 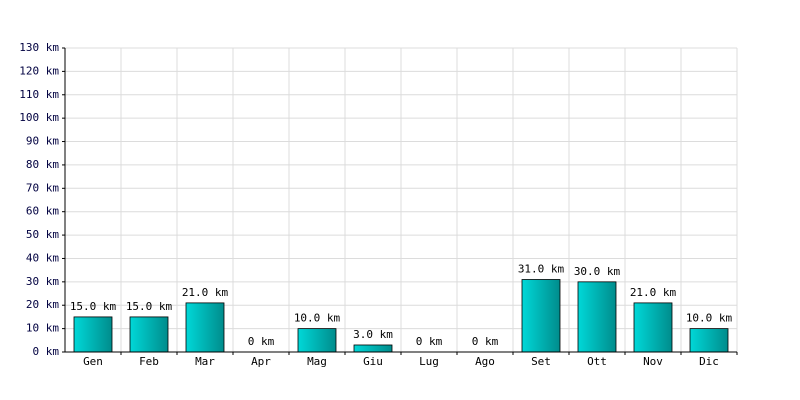 I want to click on y-tick-label: 30 km, so click(x=42, y=281).